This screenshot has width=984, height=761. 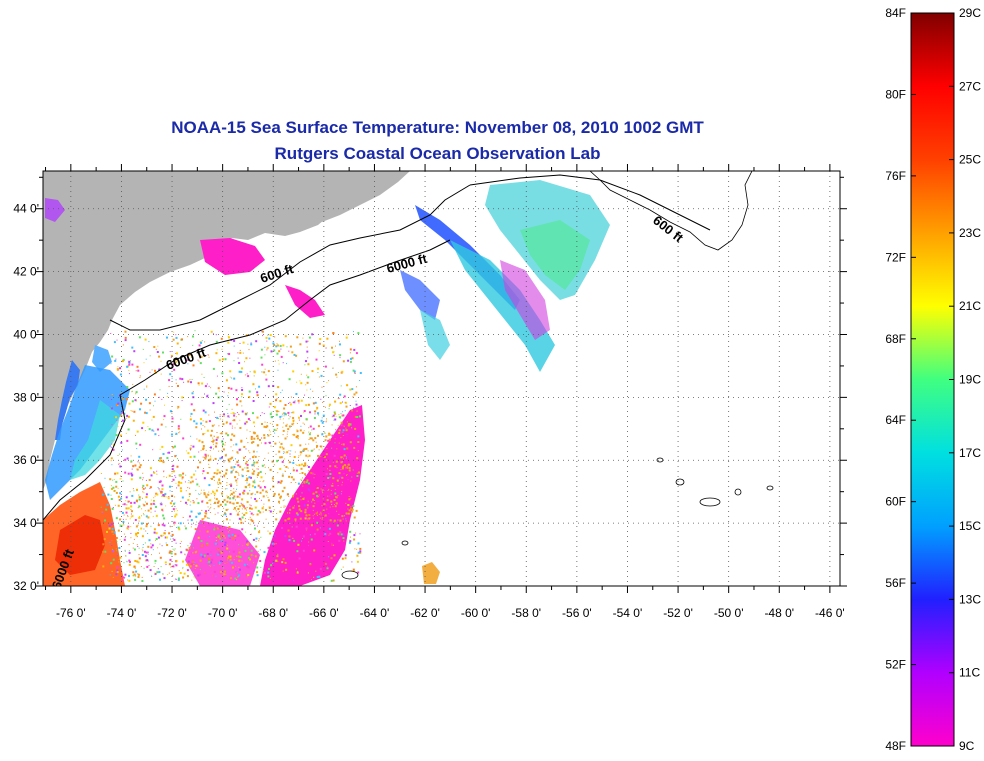 I want to click on coastal-blue-water, so click(x=87, y=432).